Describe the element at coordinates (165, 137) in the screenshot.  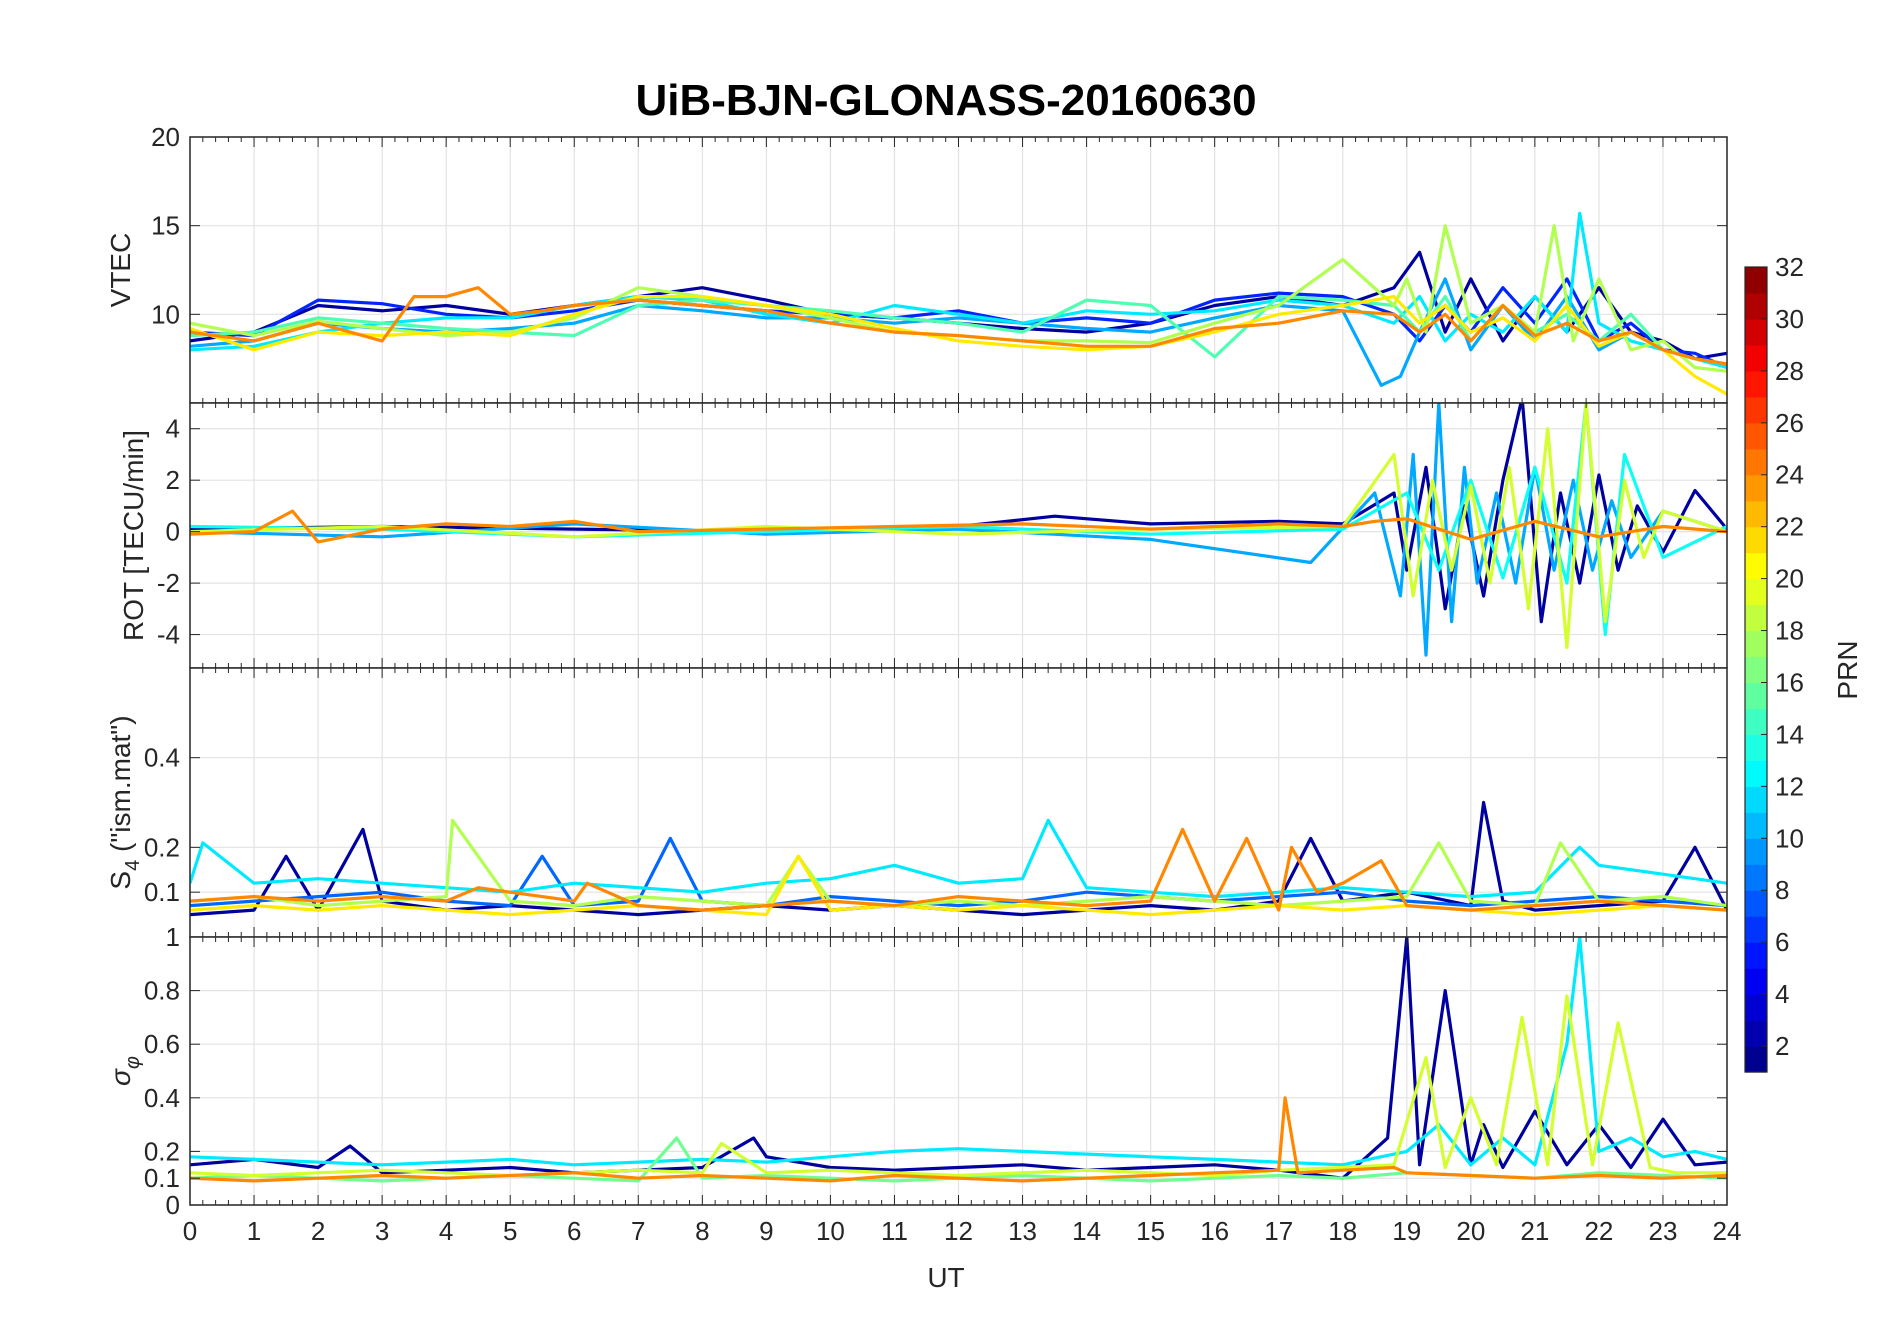
I see `y-tick-label: 20` at that location.